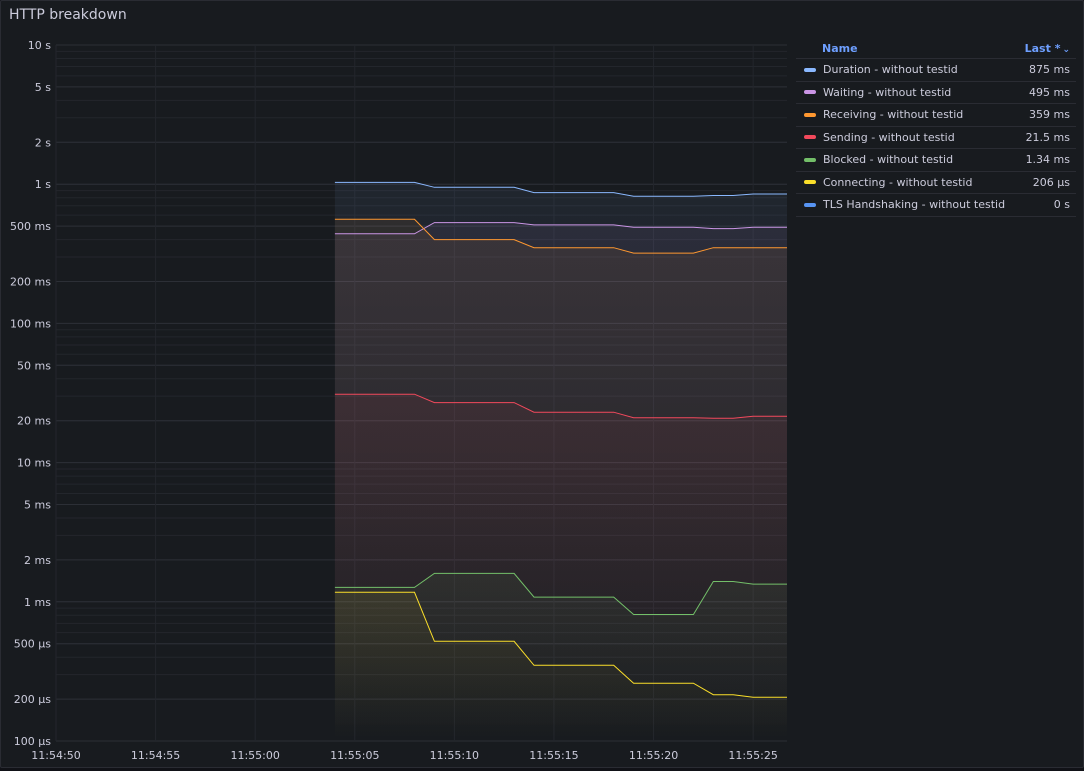 This screenshot has width=1084, height=771. I want to click on legend-item: Waiting - without testid 495 ms, so click(936, 93).